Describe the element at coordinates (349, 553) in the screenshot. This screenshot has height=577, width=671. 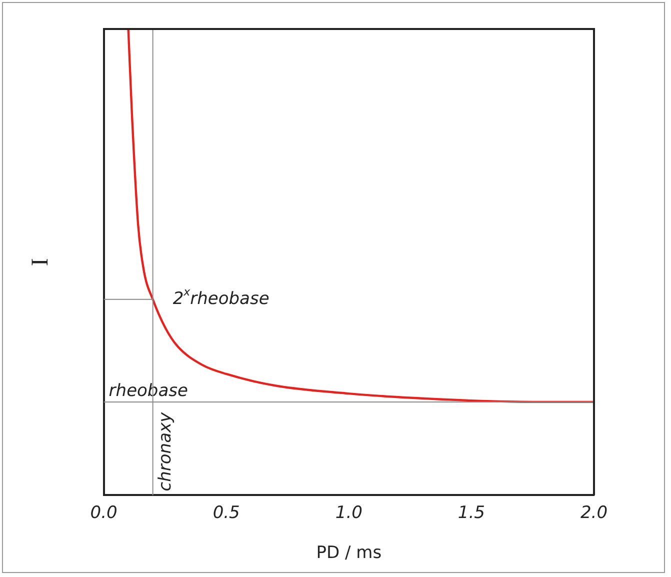
I see `x-axis-title: PD / ms` at that location.